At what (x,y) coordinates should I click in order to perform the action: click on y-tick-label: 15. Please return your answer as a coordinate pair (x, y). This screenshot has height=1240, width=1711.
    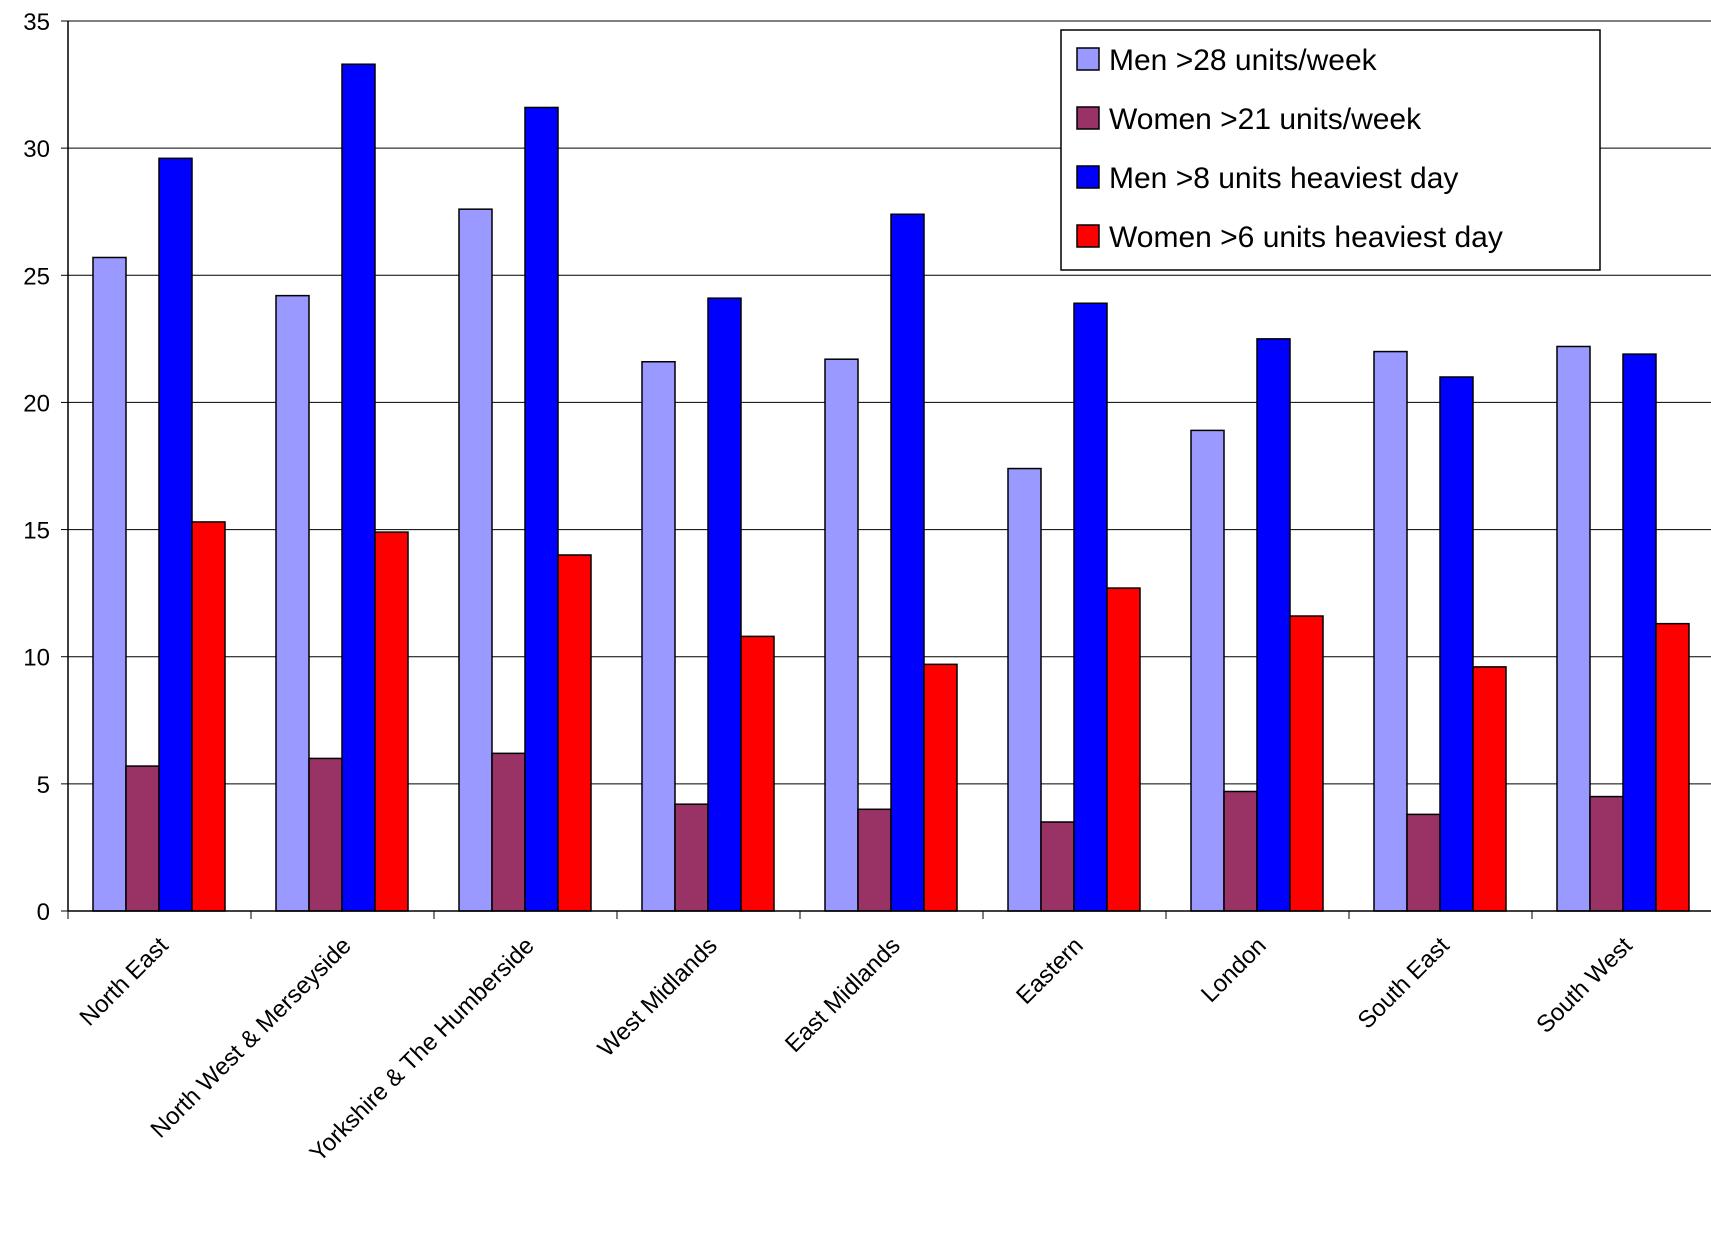
    Looking at the image, I should click on (36, 531).